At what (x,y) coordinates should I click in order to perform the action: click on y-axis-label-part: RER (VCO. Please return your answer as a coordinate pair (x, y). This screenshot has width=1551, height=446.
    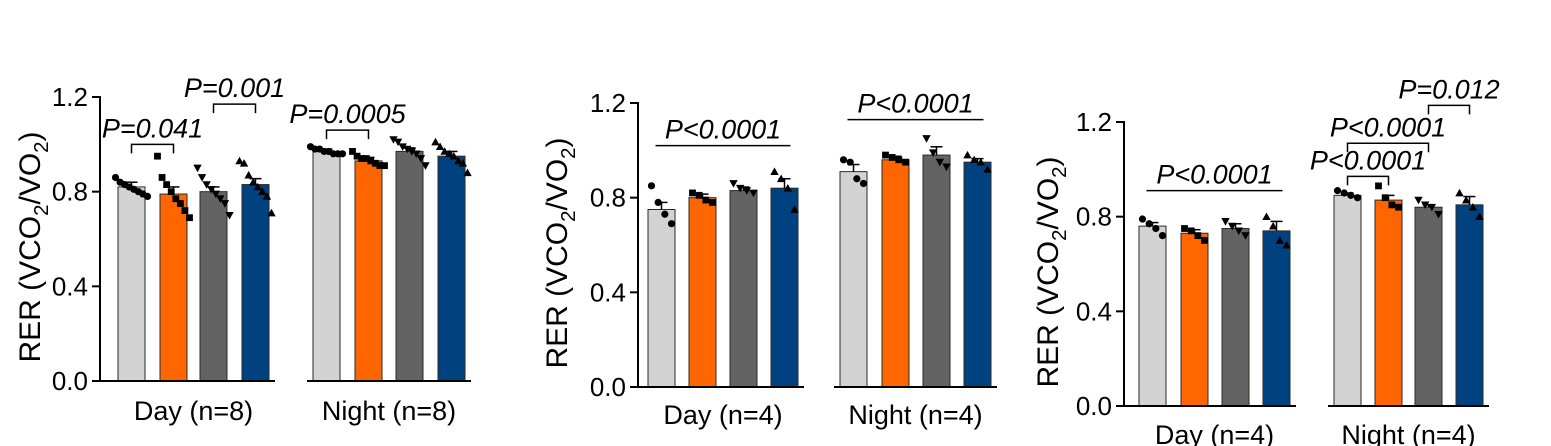
    Looking at the image, I should click on (1048, 314).